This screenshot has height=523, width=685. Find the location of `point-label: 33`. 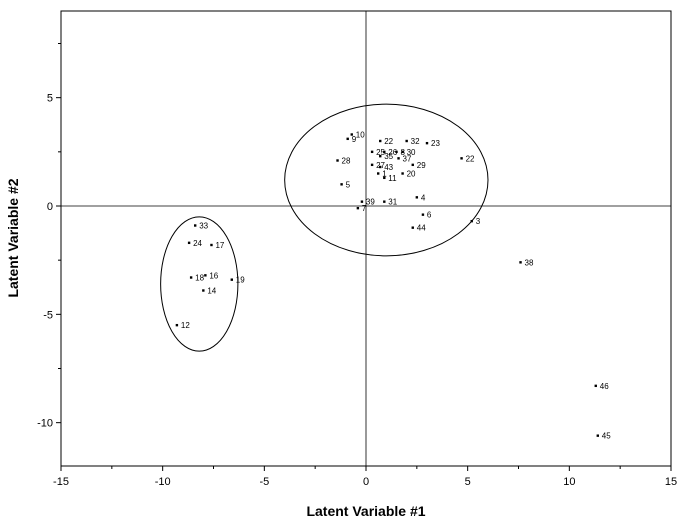

point-label: 33 is located at coordinates (203, 226).